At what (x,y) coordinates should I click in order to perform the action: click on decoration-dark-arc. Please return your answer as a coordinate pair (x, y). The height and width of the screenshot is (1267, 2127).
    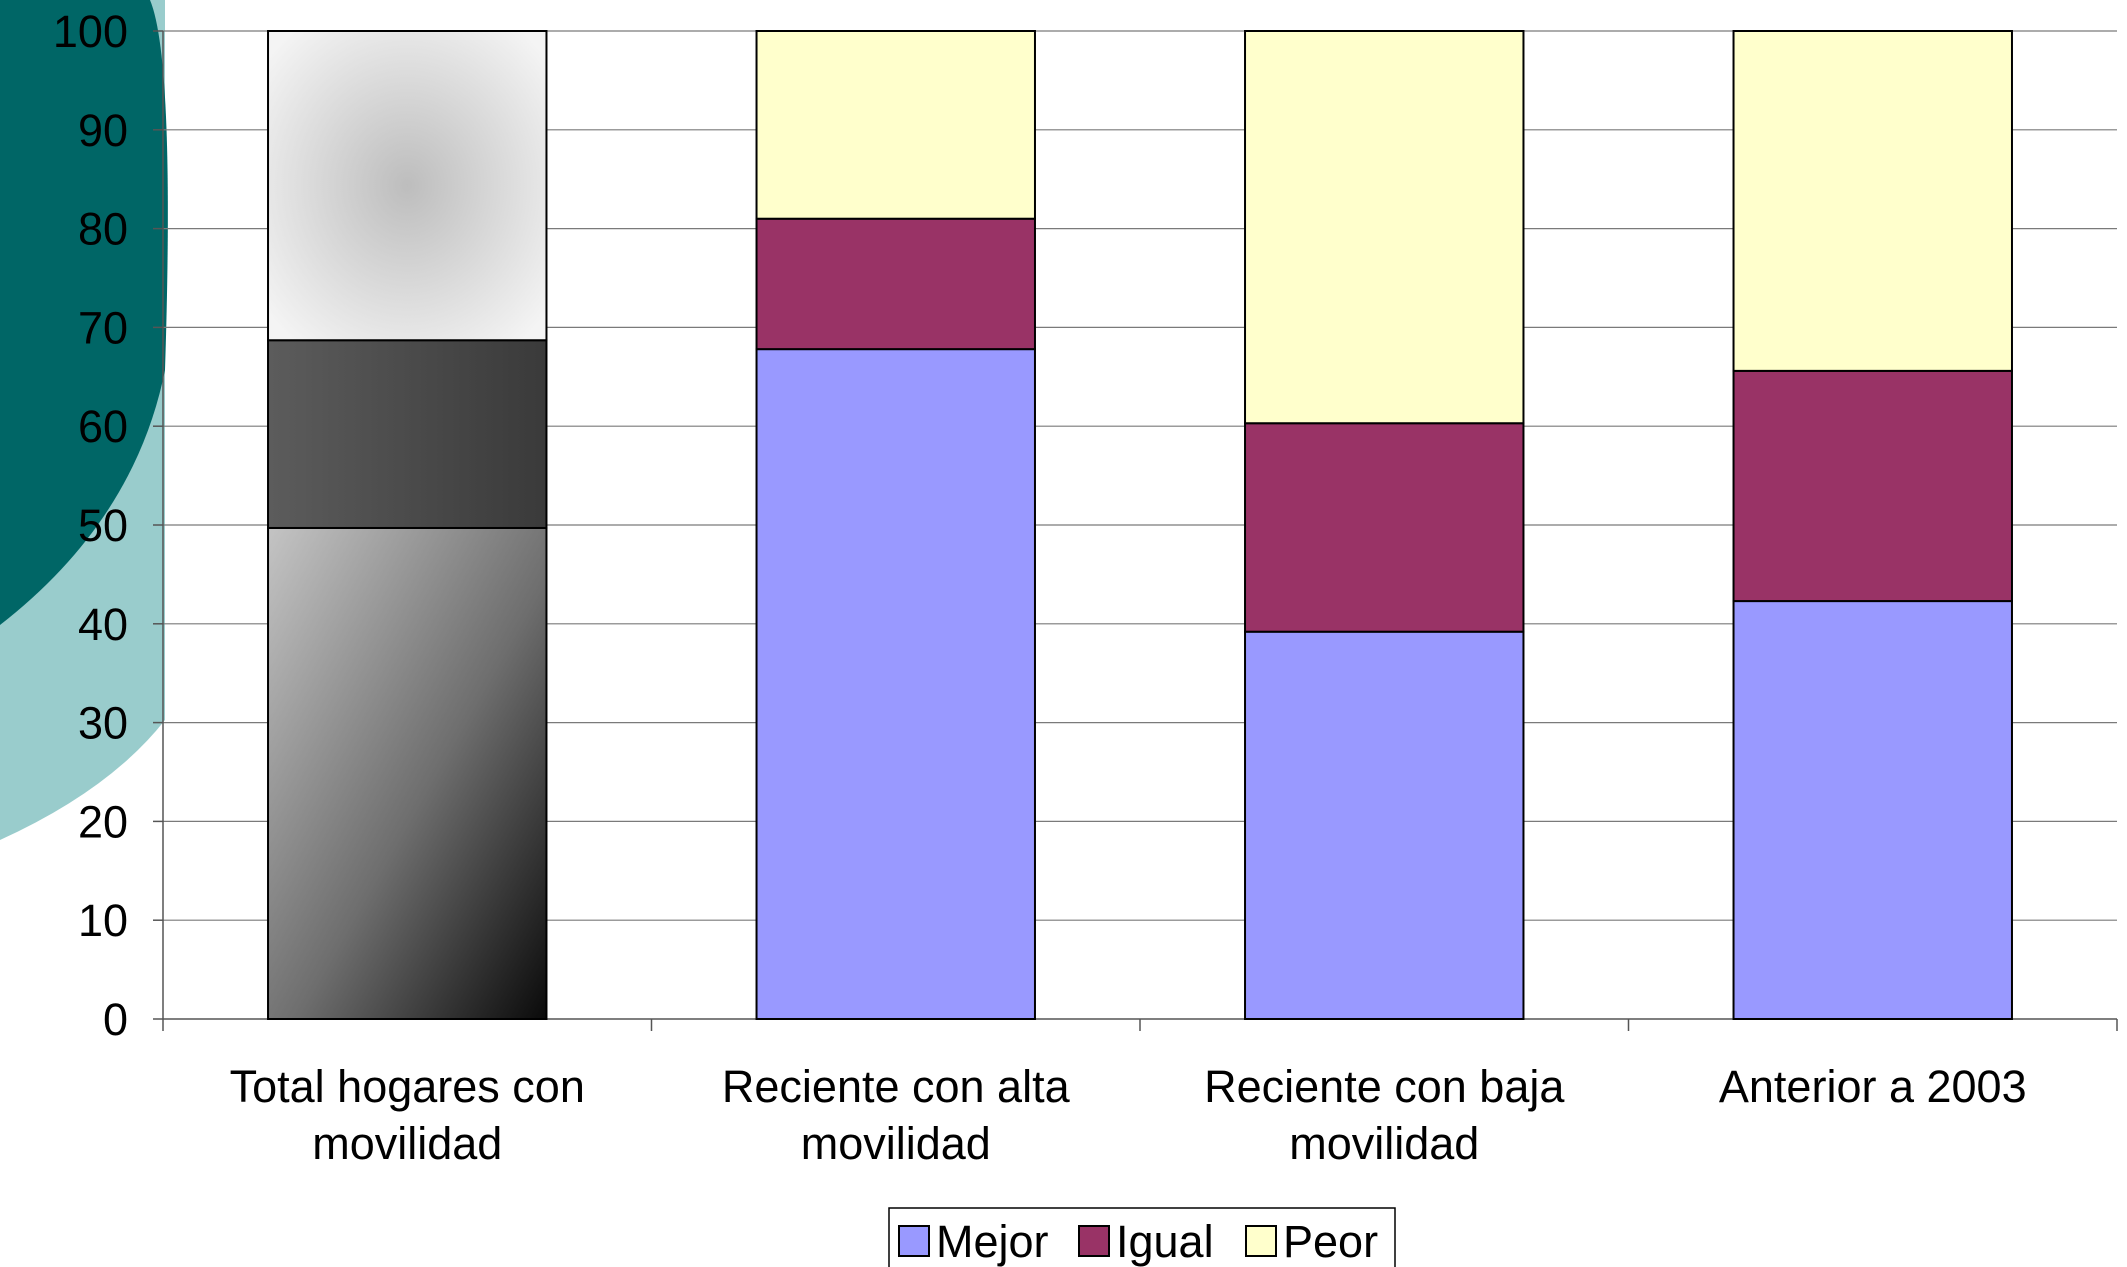
    Looking at the image, I should click on (84, 312).